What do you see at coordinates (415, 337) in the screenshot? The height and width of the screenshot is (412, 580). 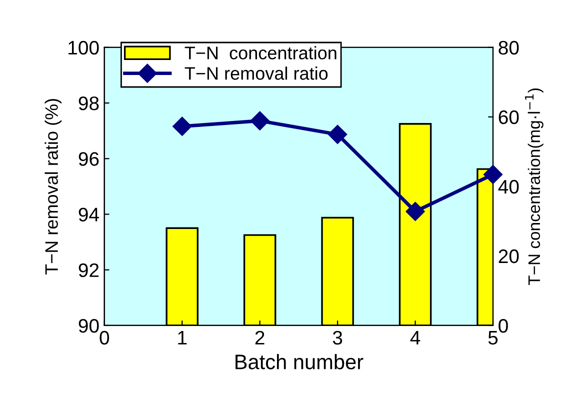 I see `x-tick-label: 4` at bounding box center [415, 337].